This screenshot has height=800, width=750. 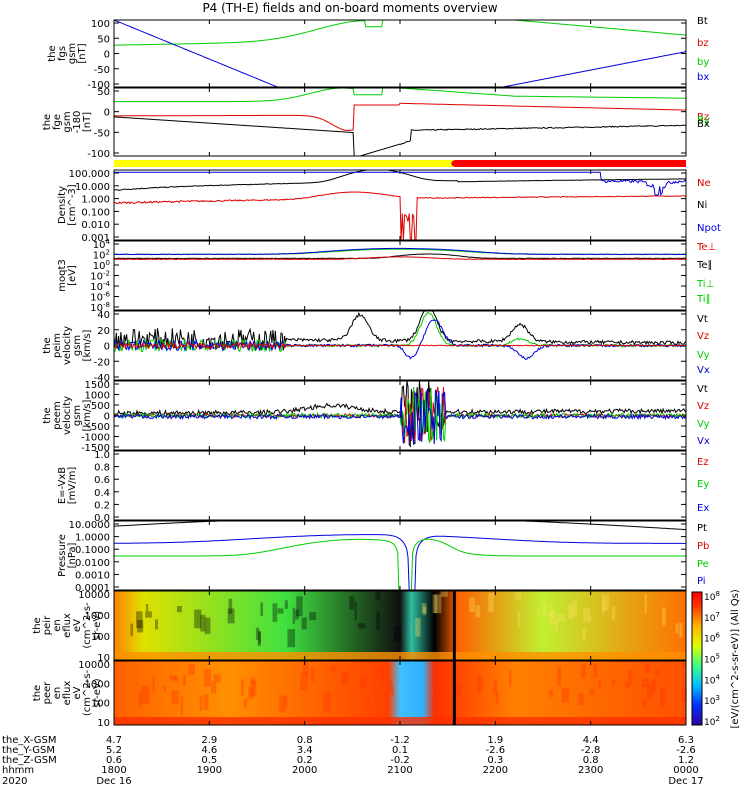 I want to click on legend-label: Ti∥, so click(x=703, y=299).